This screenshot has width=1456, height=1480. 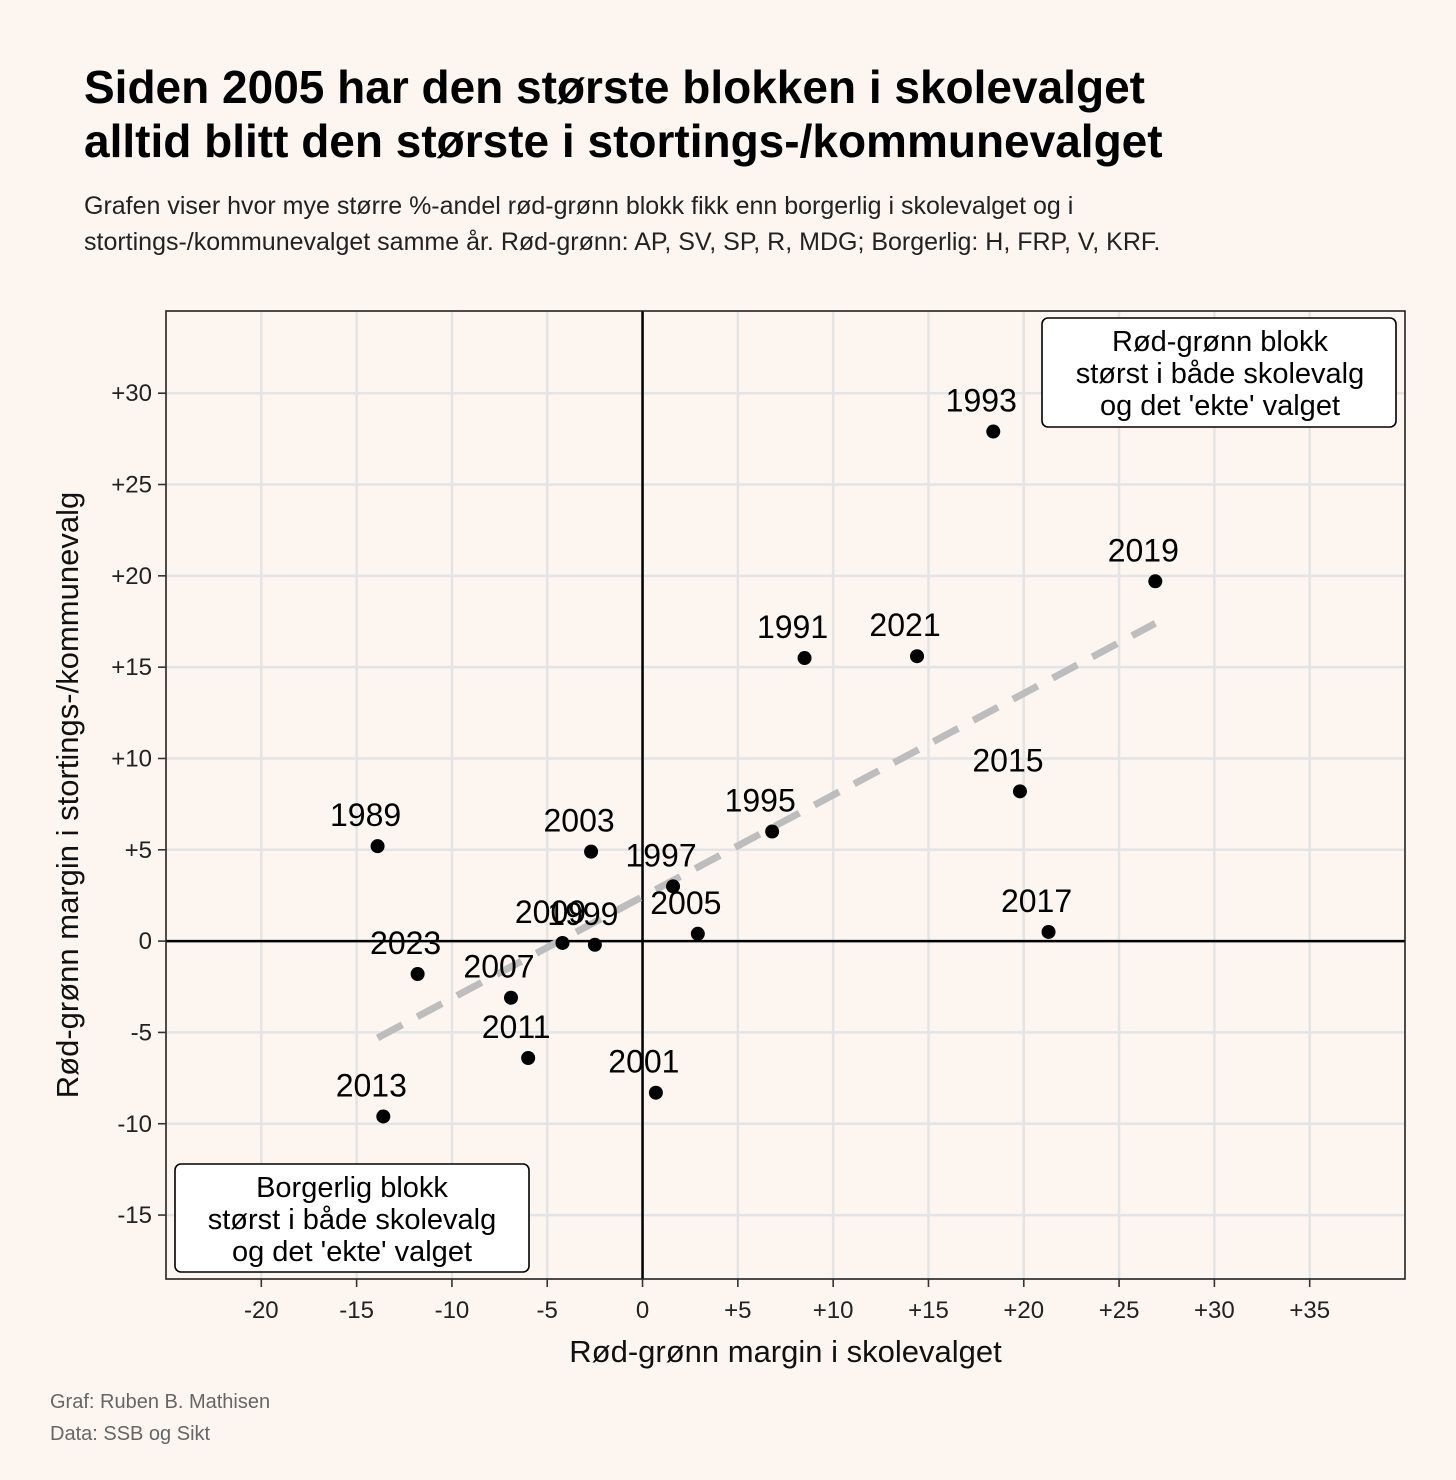 What do you see at coordinates (642, 1310) in the screenshot?
I see `x-tick-label: 0` at bounding box center [642, 1310].